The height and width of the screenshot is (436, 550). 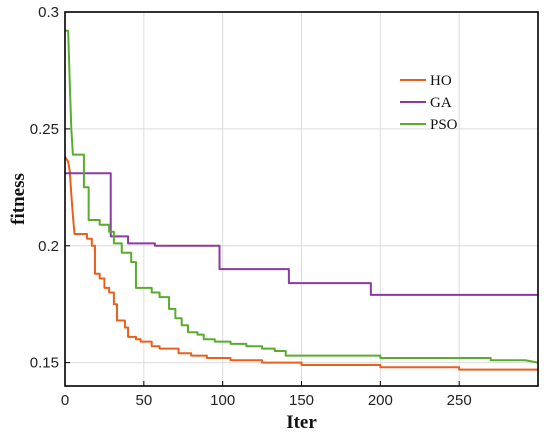 What do you see at coordinates (44, 129) in the screenshot?
I see `y-tick-label: 0.25` at bounding box center [44, 129].